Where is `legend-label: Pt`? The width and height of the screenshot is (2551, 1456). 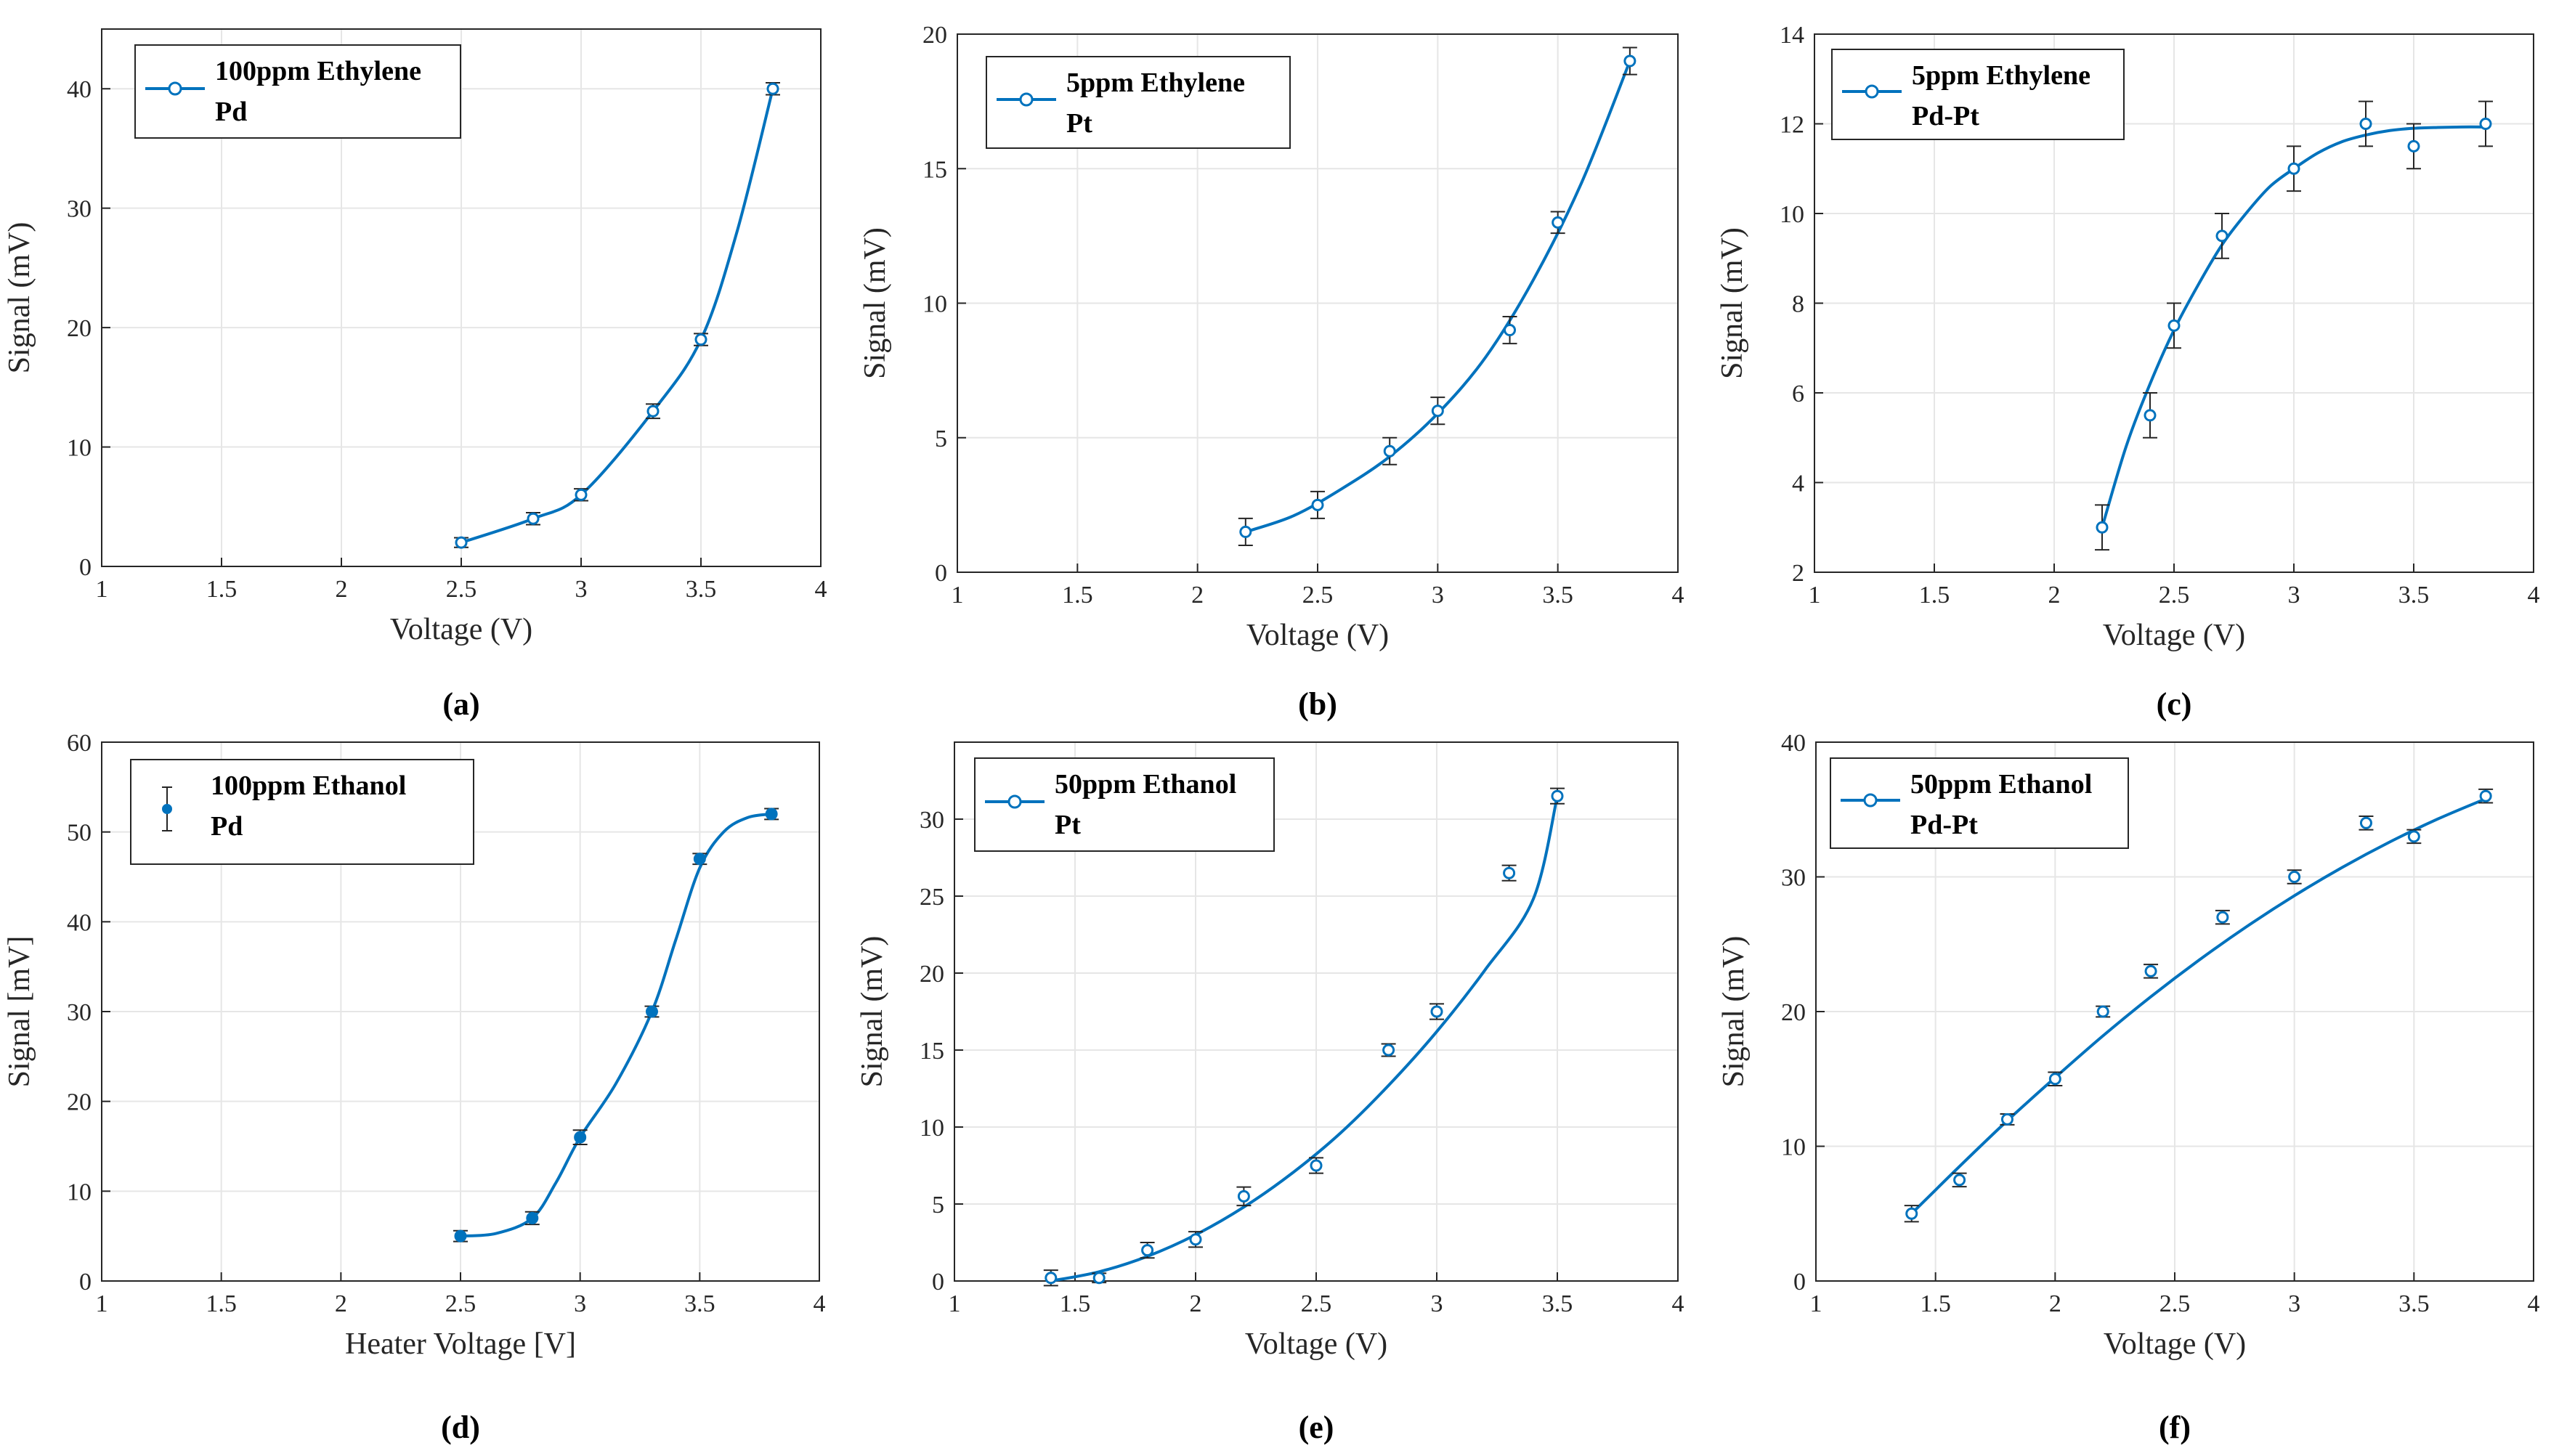 legend-label: Pt is located at coordinates (1068, 825).